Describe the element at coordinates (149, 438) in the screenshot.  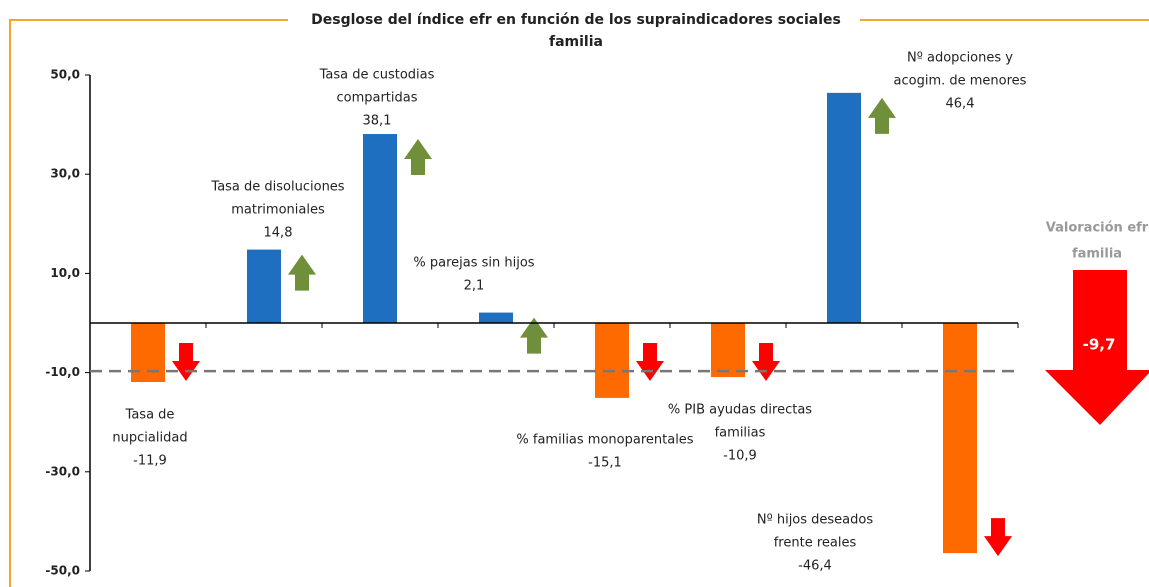
I see `category-label: nupcialidad` at that location.